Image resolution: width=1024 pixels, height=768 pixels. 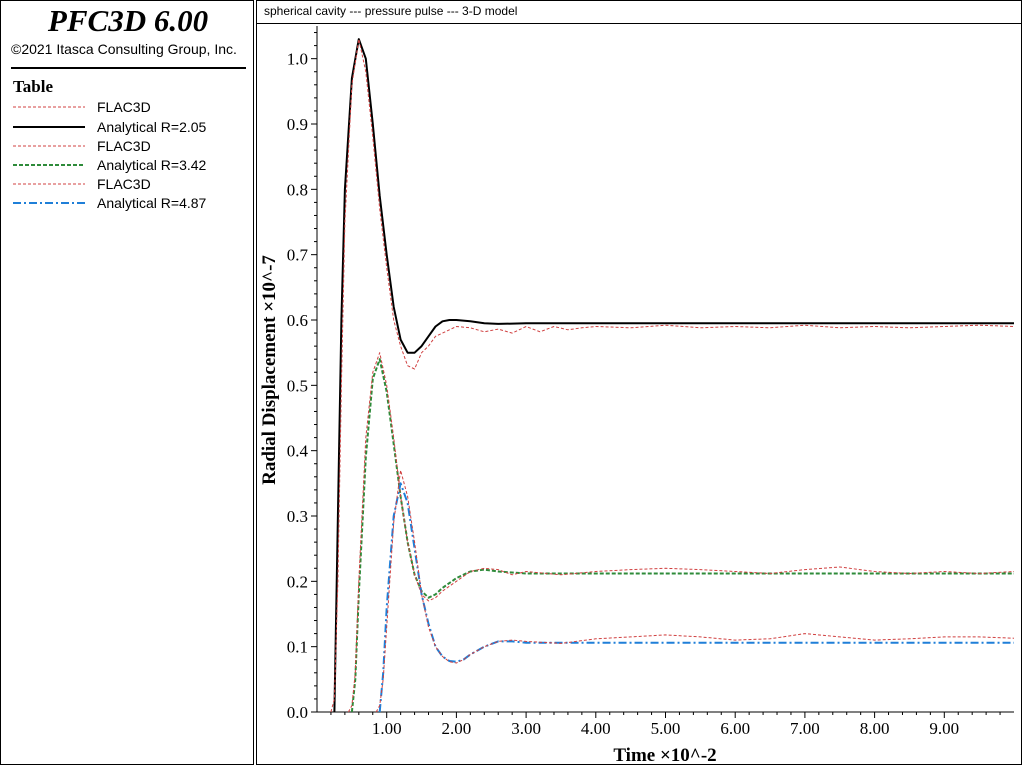 What do you see at coordinates (666, 728) in the screenshot?
I see `x-tick-label: 5.00` at bounding box center [666, 728].